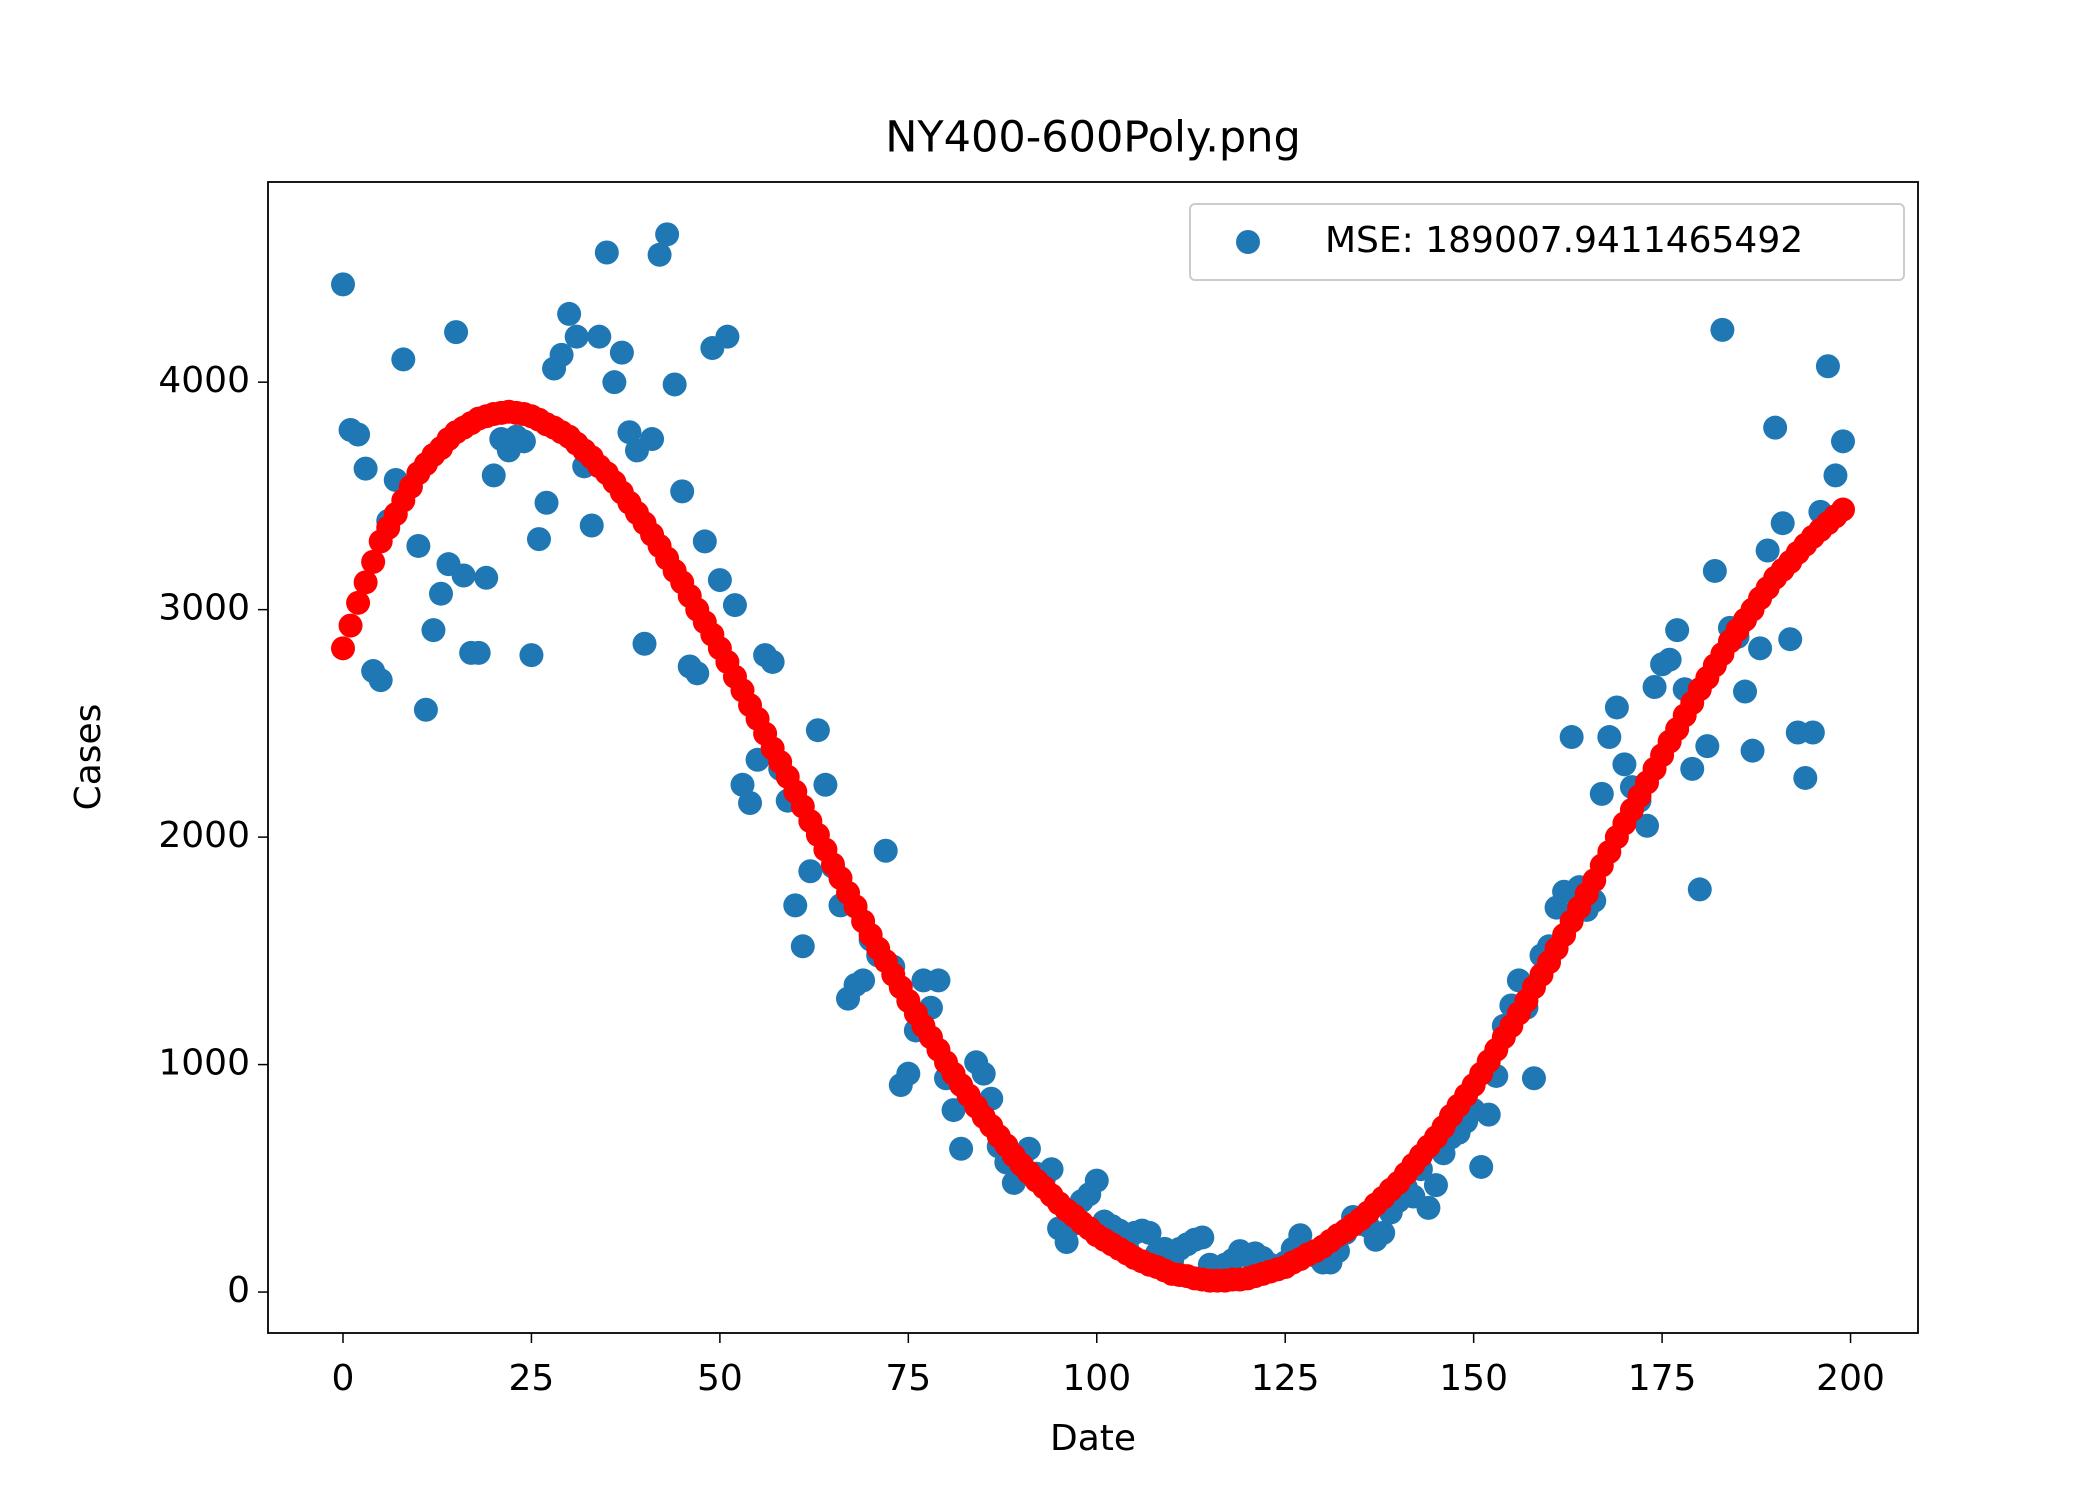 This screenshot has width=2100, height=1500. I want to click on x-tick-label: 75, so click(908, 1378).